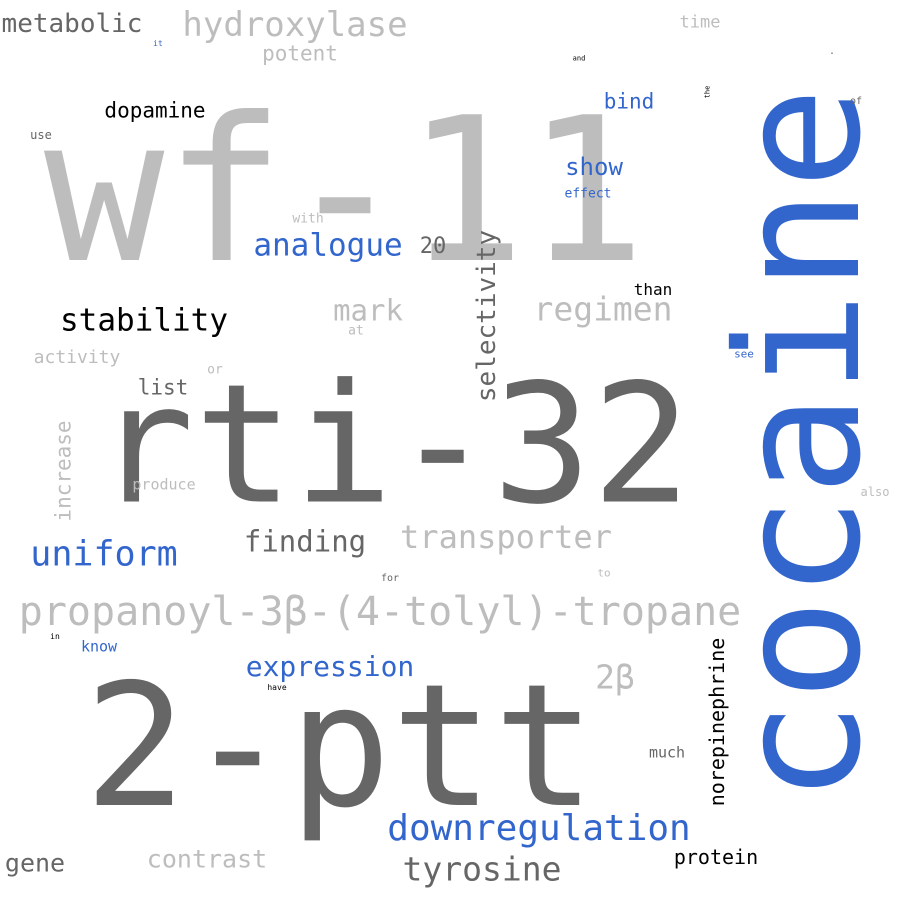 This screenshot has height=900, width=900. Describe the element at coordinates (158, 43) in the screenshot. I see `word-it: it` at that location.